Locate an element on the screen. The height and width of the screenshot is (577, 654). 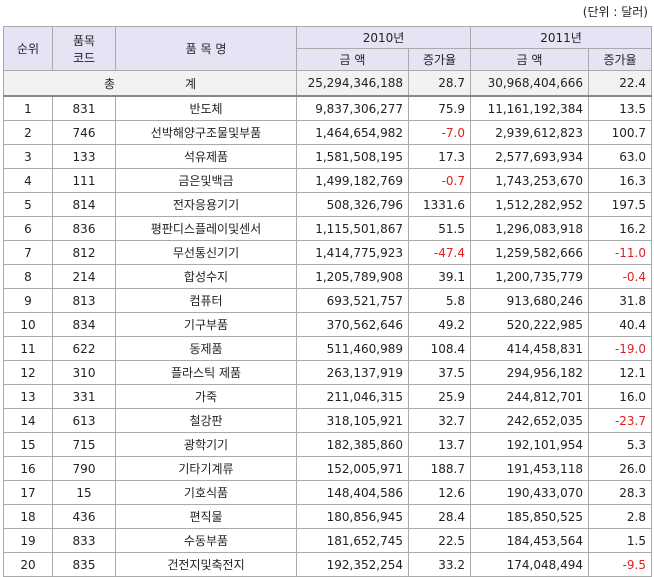
table-row: 17 15 기호식품 148,404,586 12.6 190,433,070 28.3 is located at coordinates (327, 492).